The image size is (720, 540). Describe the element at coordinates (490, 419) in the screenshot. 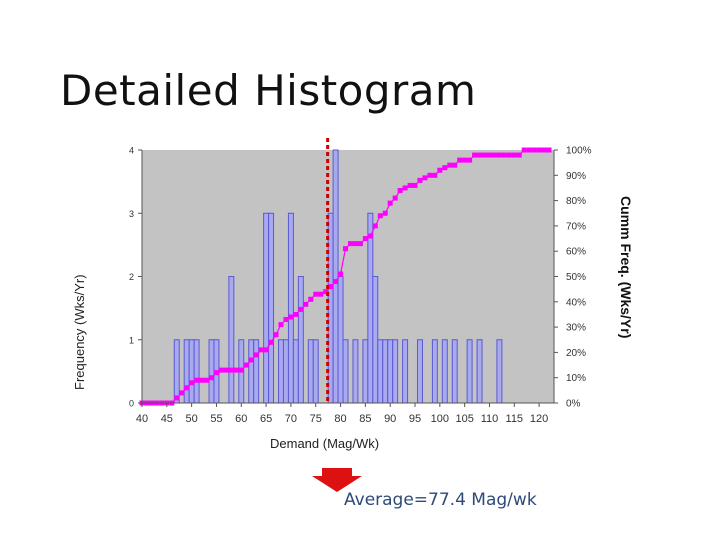

I see `x-tick-label: 110` at that location.